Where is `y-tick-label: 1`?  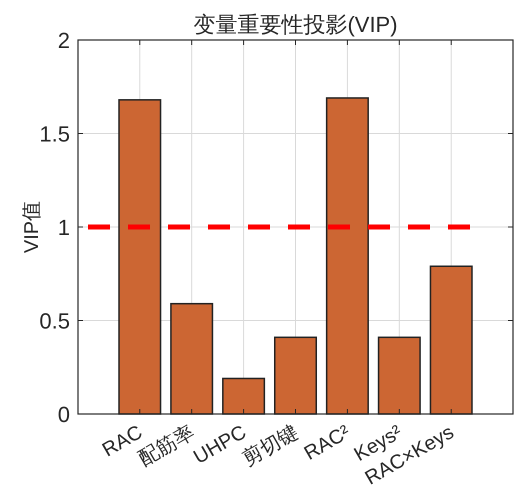
y-tick-label: 1 is located at coordinates (64, 227).